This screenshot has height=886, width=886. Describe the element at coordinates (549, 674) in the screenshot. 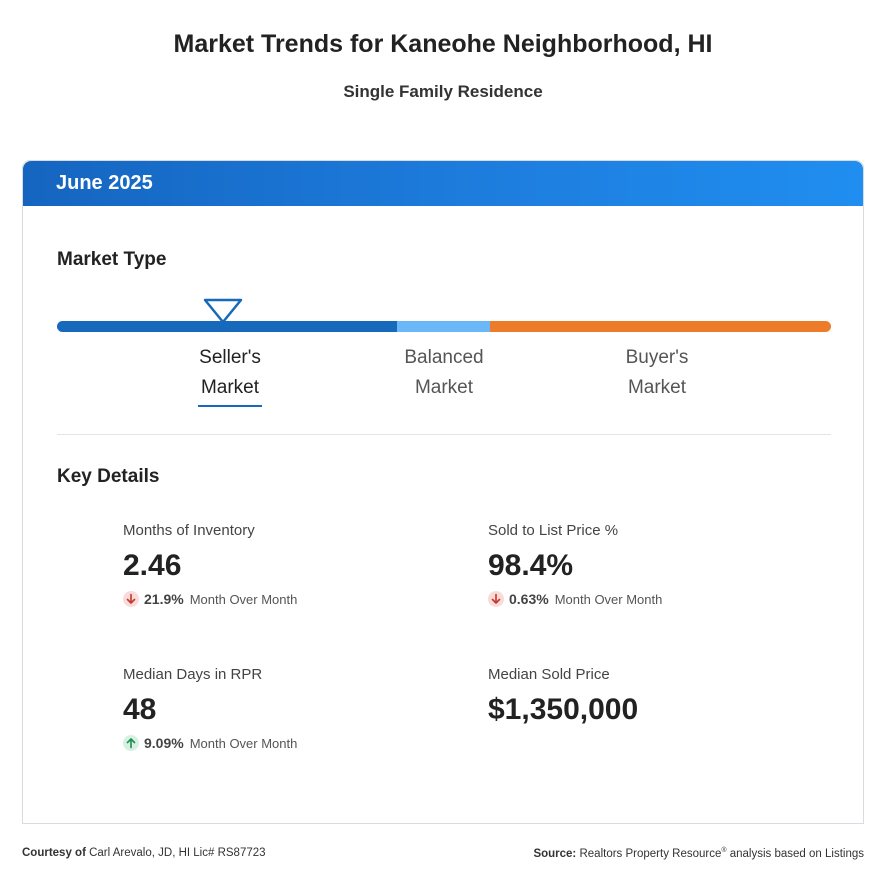

I see `metric-label: Median Sold Price` at that location.